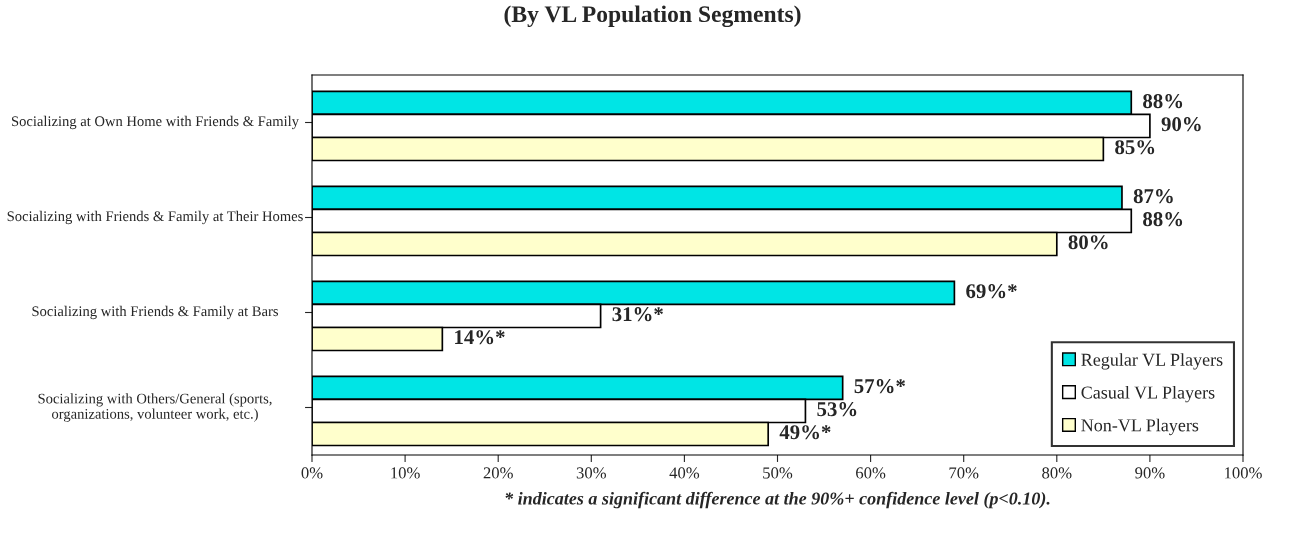 This screenshot has width=1305, height=550. Describe the element at coordinates (591, 473) in the screenshot. I see `x-tick-label: 30%` at that location.